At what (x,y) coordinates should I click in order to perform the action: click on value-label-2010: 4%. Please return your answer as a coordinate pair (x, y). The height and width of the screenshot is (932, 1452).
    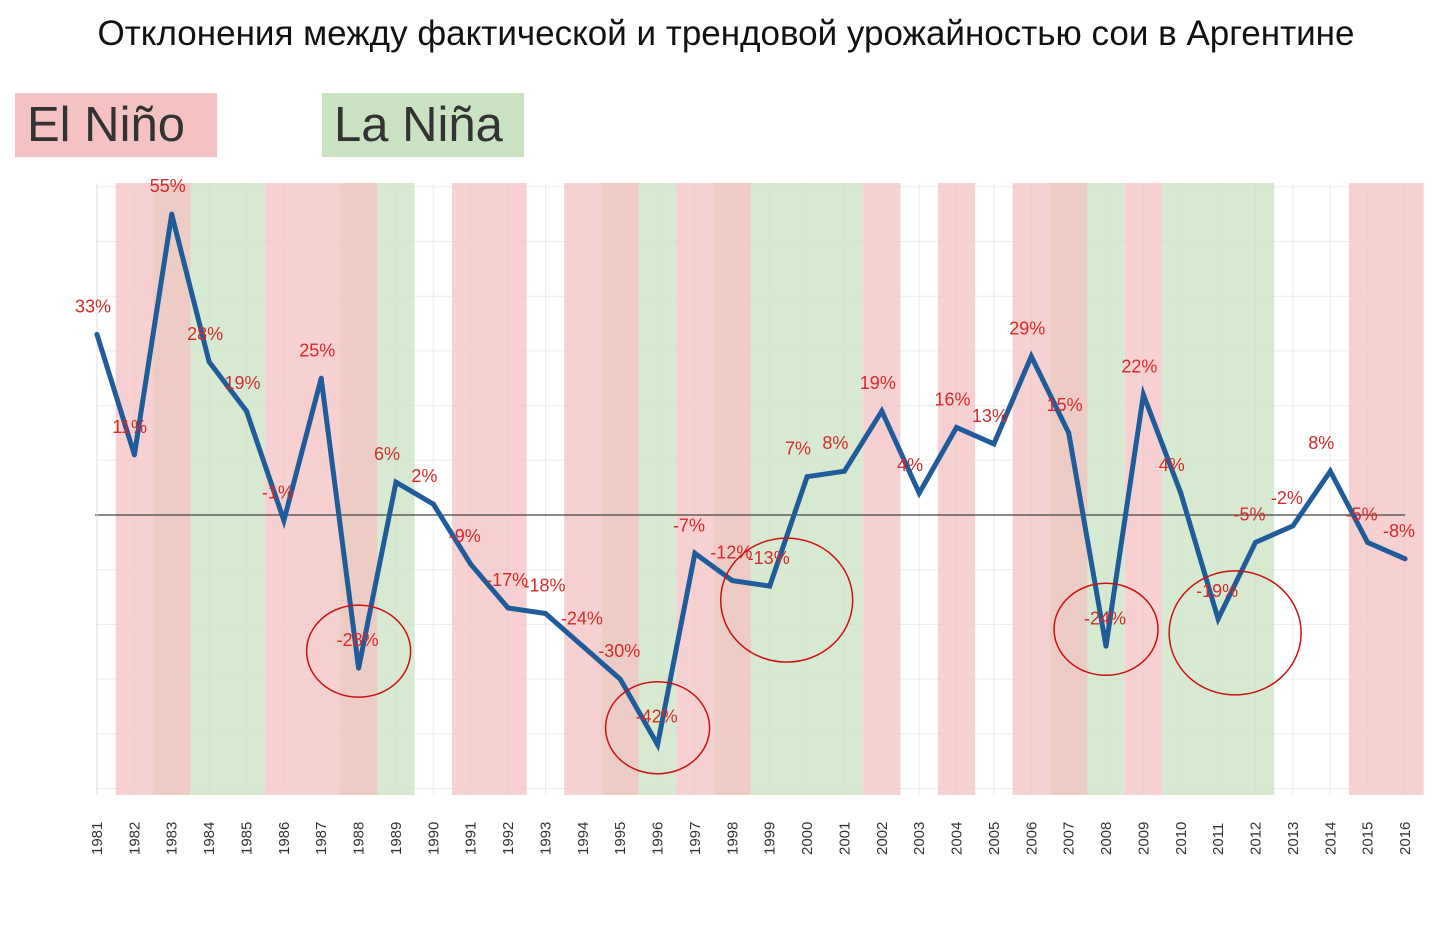
    Looking at the image, I should click on (1172, 465).